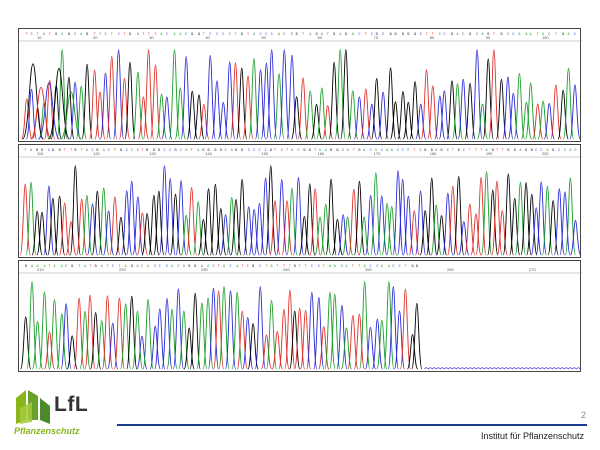 Image resolution: width=600 pixels, height=450 pixels. Describe the element at coordinates (33, 407) in the screenshot. I see `lfl-logo-icon` at that location.